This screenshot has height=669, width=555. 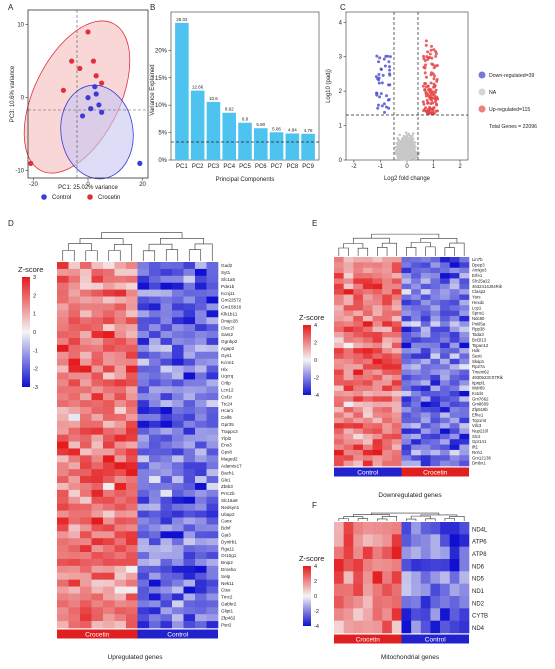 What do you see at coordinates (228, 617) in the screenshot?
I see `heatmap-row-label: Zfp462` at bounding box center [228, 617].